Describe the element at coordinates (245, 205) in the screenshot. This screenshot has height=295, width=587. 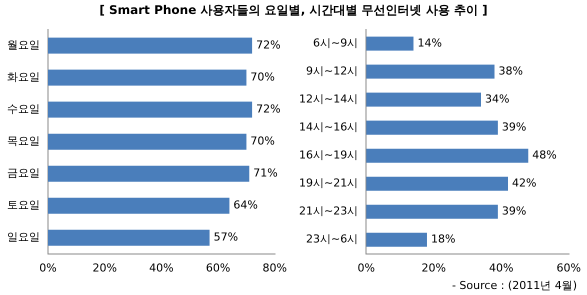
I see `data-label: 64%` at that location.